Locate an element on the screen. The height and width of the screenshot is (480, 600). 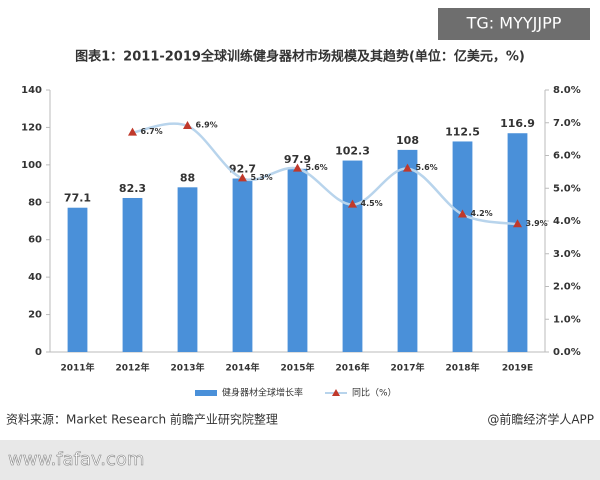
watermark: TG: MYYJJPP is located at coordinates (514, 23).